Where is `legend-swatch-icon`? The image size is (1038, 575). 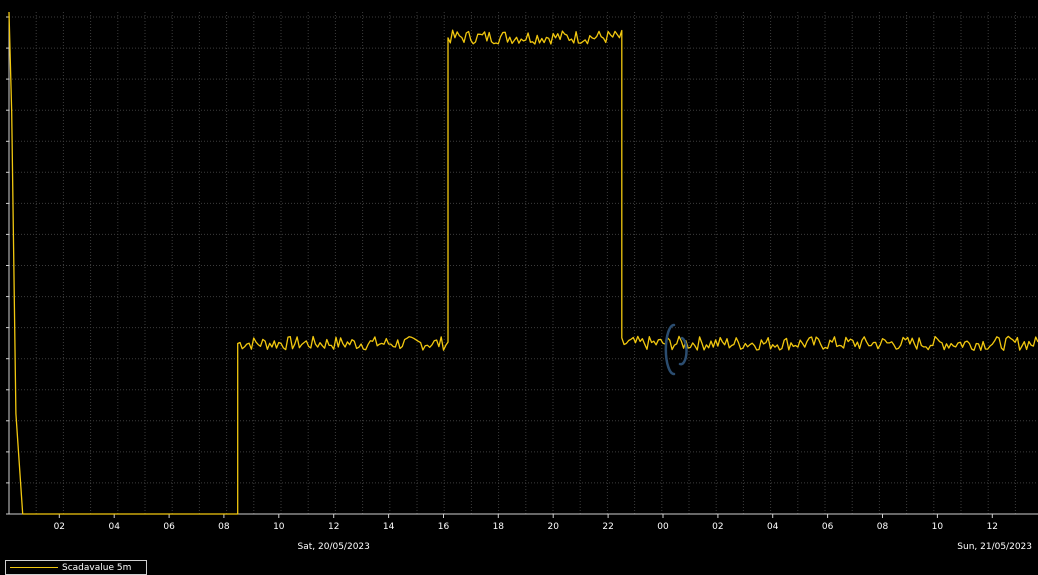 legend-swatch-icon is located at coordinates (34, 567).